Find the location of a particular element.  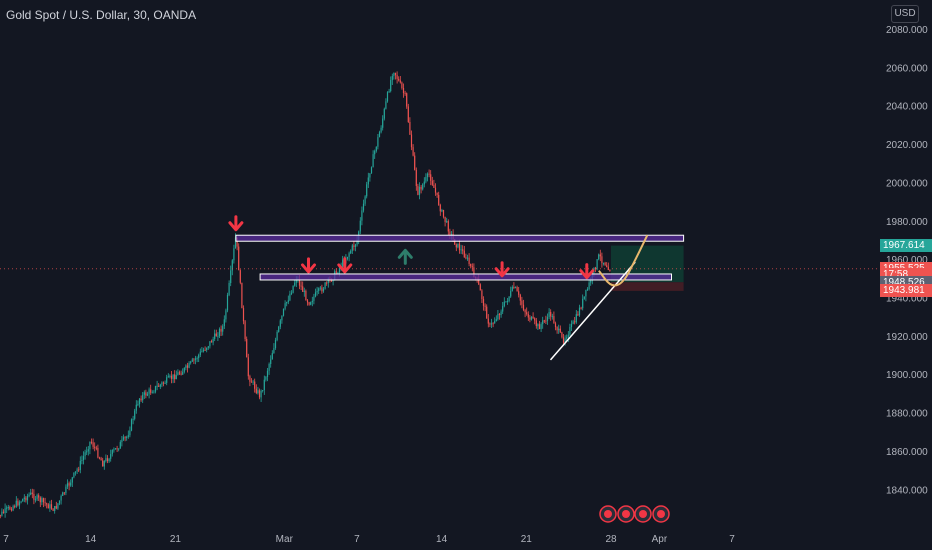

currency-button: USD is located at coordinates (905, 14).